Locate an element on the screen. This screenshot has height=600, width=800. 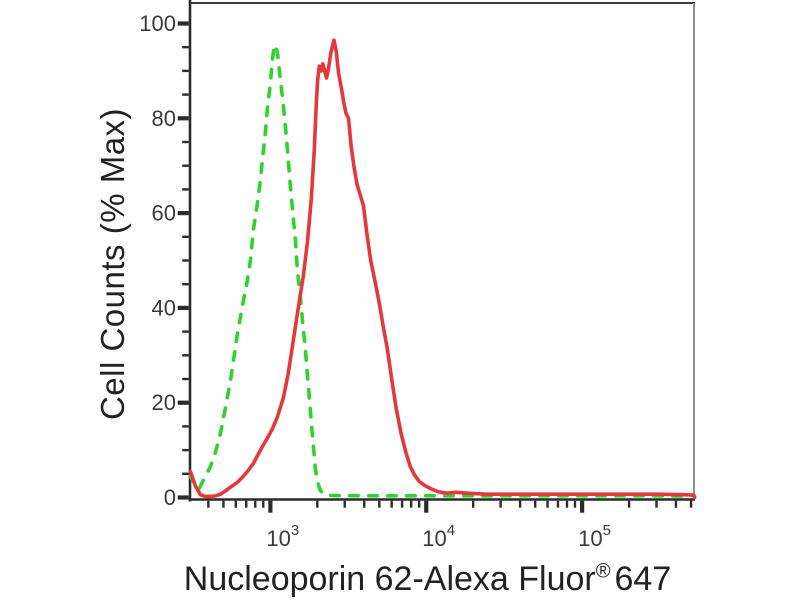
y-tick-label: 20 is located at coordinates (164, 402).